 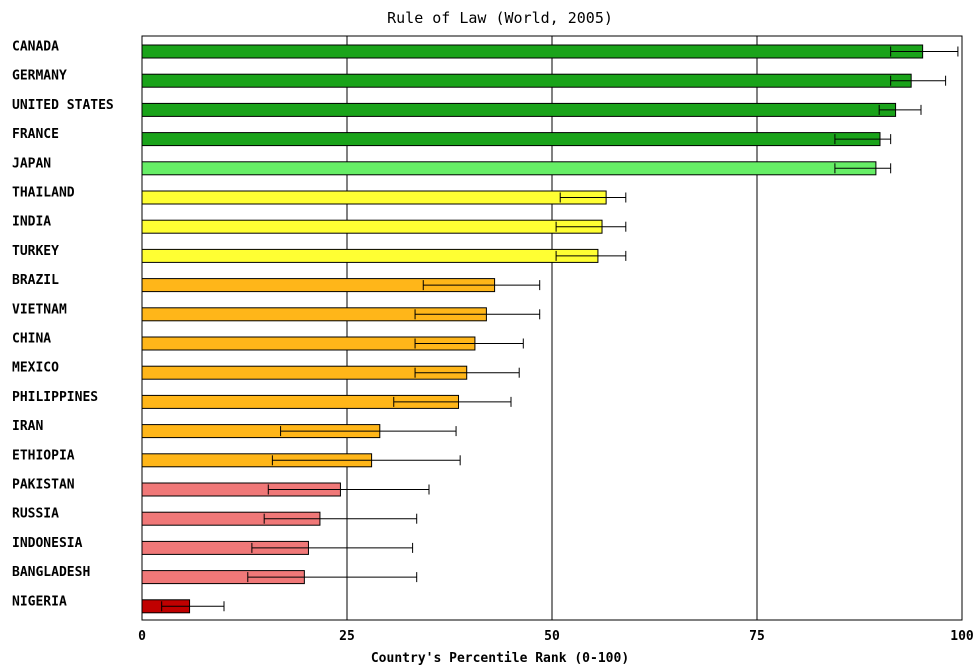 What do you see at coordinates (31, 222) in the screenshot?
I see `category-label: INDIA` at bounding box center [31, 222].